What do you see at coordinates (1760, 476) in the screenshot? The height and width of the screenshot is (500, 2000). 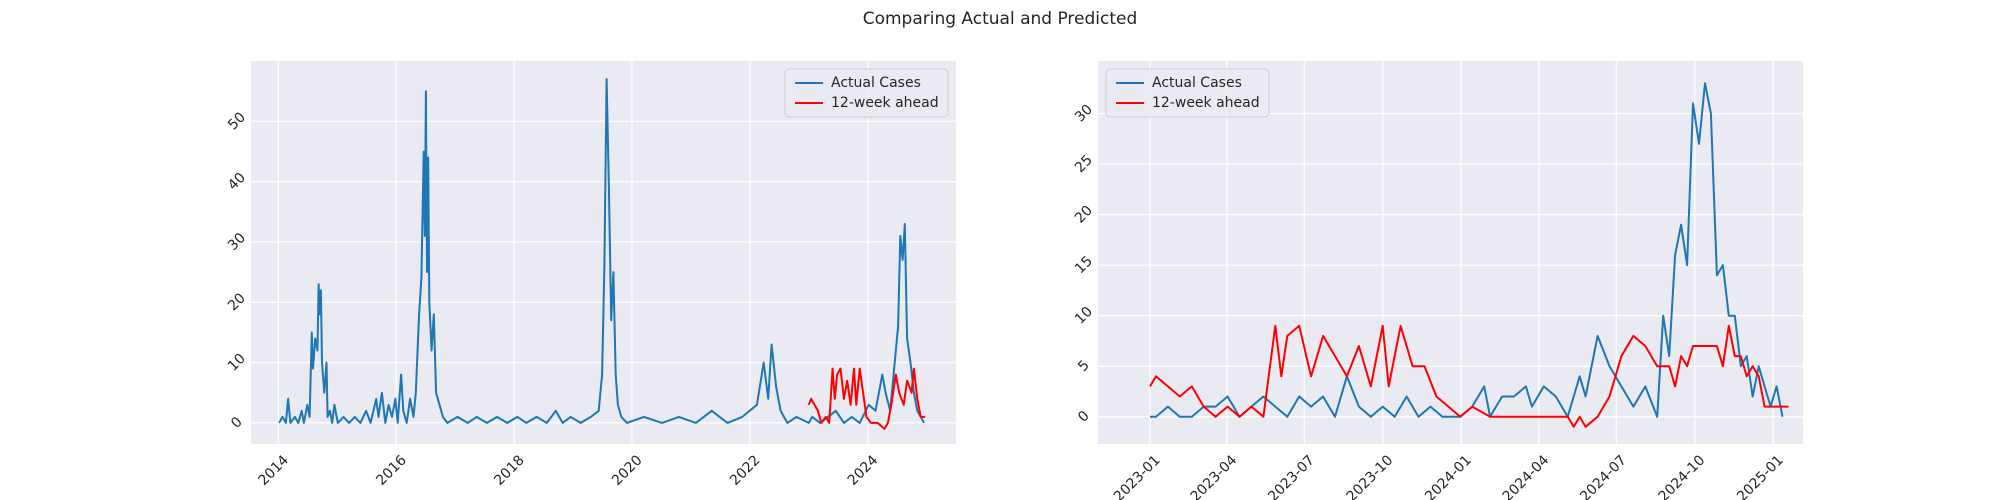 I see `x-tick-label: 2025-01` at bounding box center [1760, 476].